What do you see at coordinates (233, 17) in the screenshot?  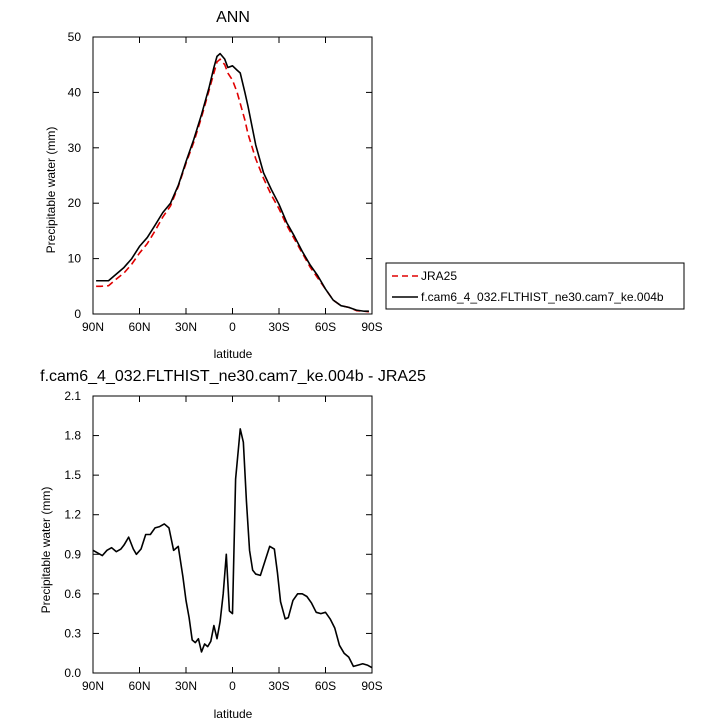 I see `top-chart-title: ANN` at bounding box center [233, 17].